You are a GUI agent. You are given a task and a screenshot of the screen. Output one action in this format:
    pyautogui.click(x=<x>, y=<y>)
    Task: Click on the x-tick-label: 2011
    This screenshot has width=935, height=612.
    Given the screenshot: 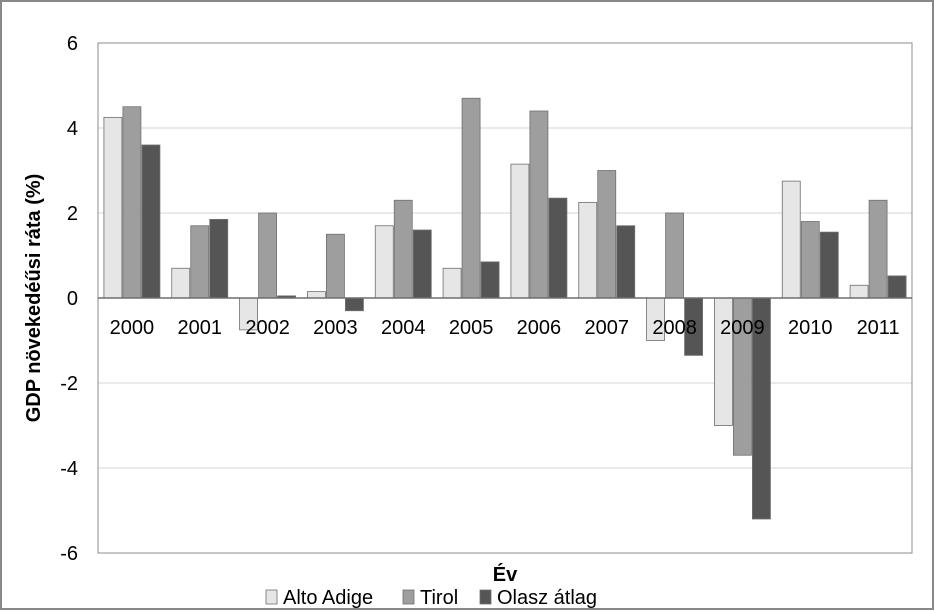 What is the action you would take?
    pyautogui.click(x=878, y=328)
    